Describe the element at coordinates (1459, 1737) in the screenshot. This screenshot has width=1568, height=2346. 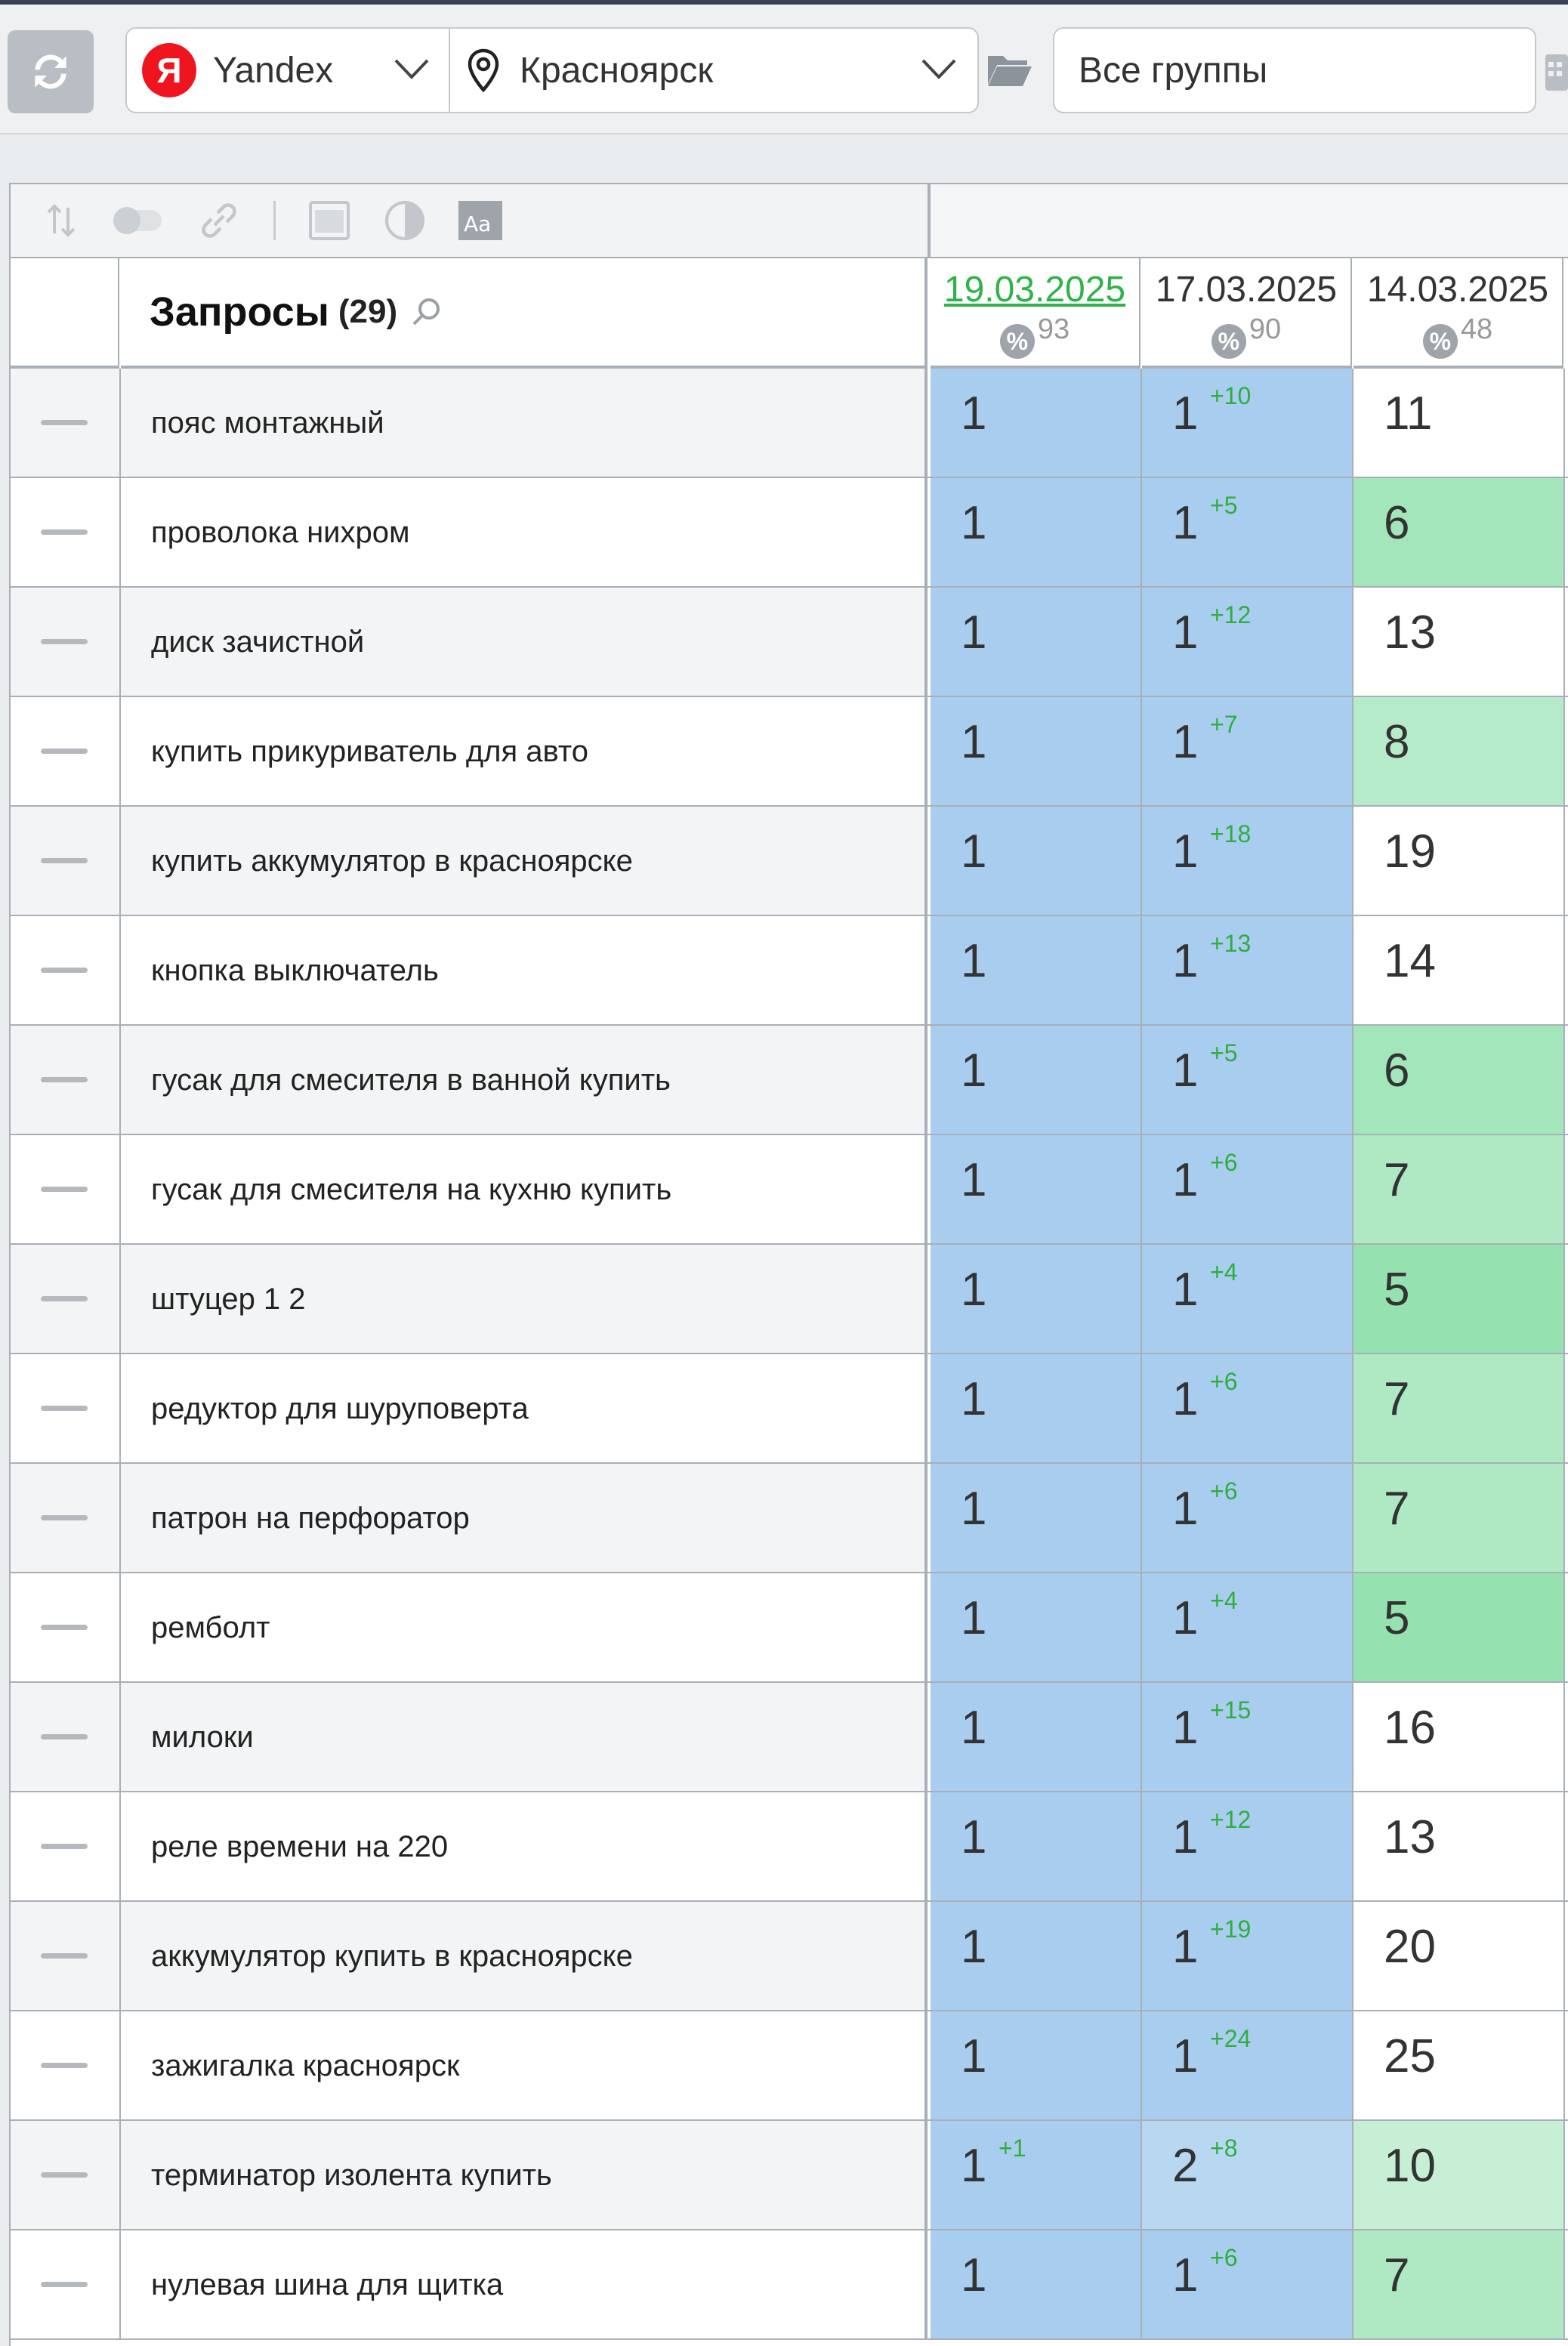
I see `position-cell: 16` at that location.